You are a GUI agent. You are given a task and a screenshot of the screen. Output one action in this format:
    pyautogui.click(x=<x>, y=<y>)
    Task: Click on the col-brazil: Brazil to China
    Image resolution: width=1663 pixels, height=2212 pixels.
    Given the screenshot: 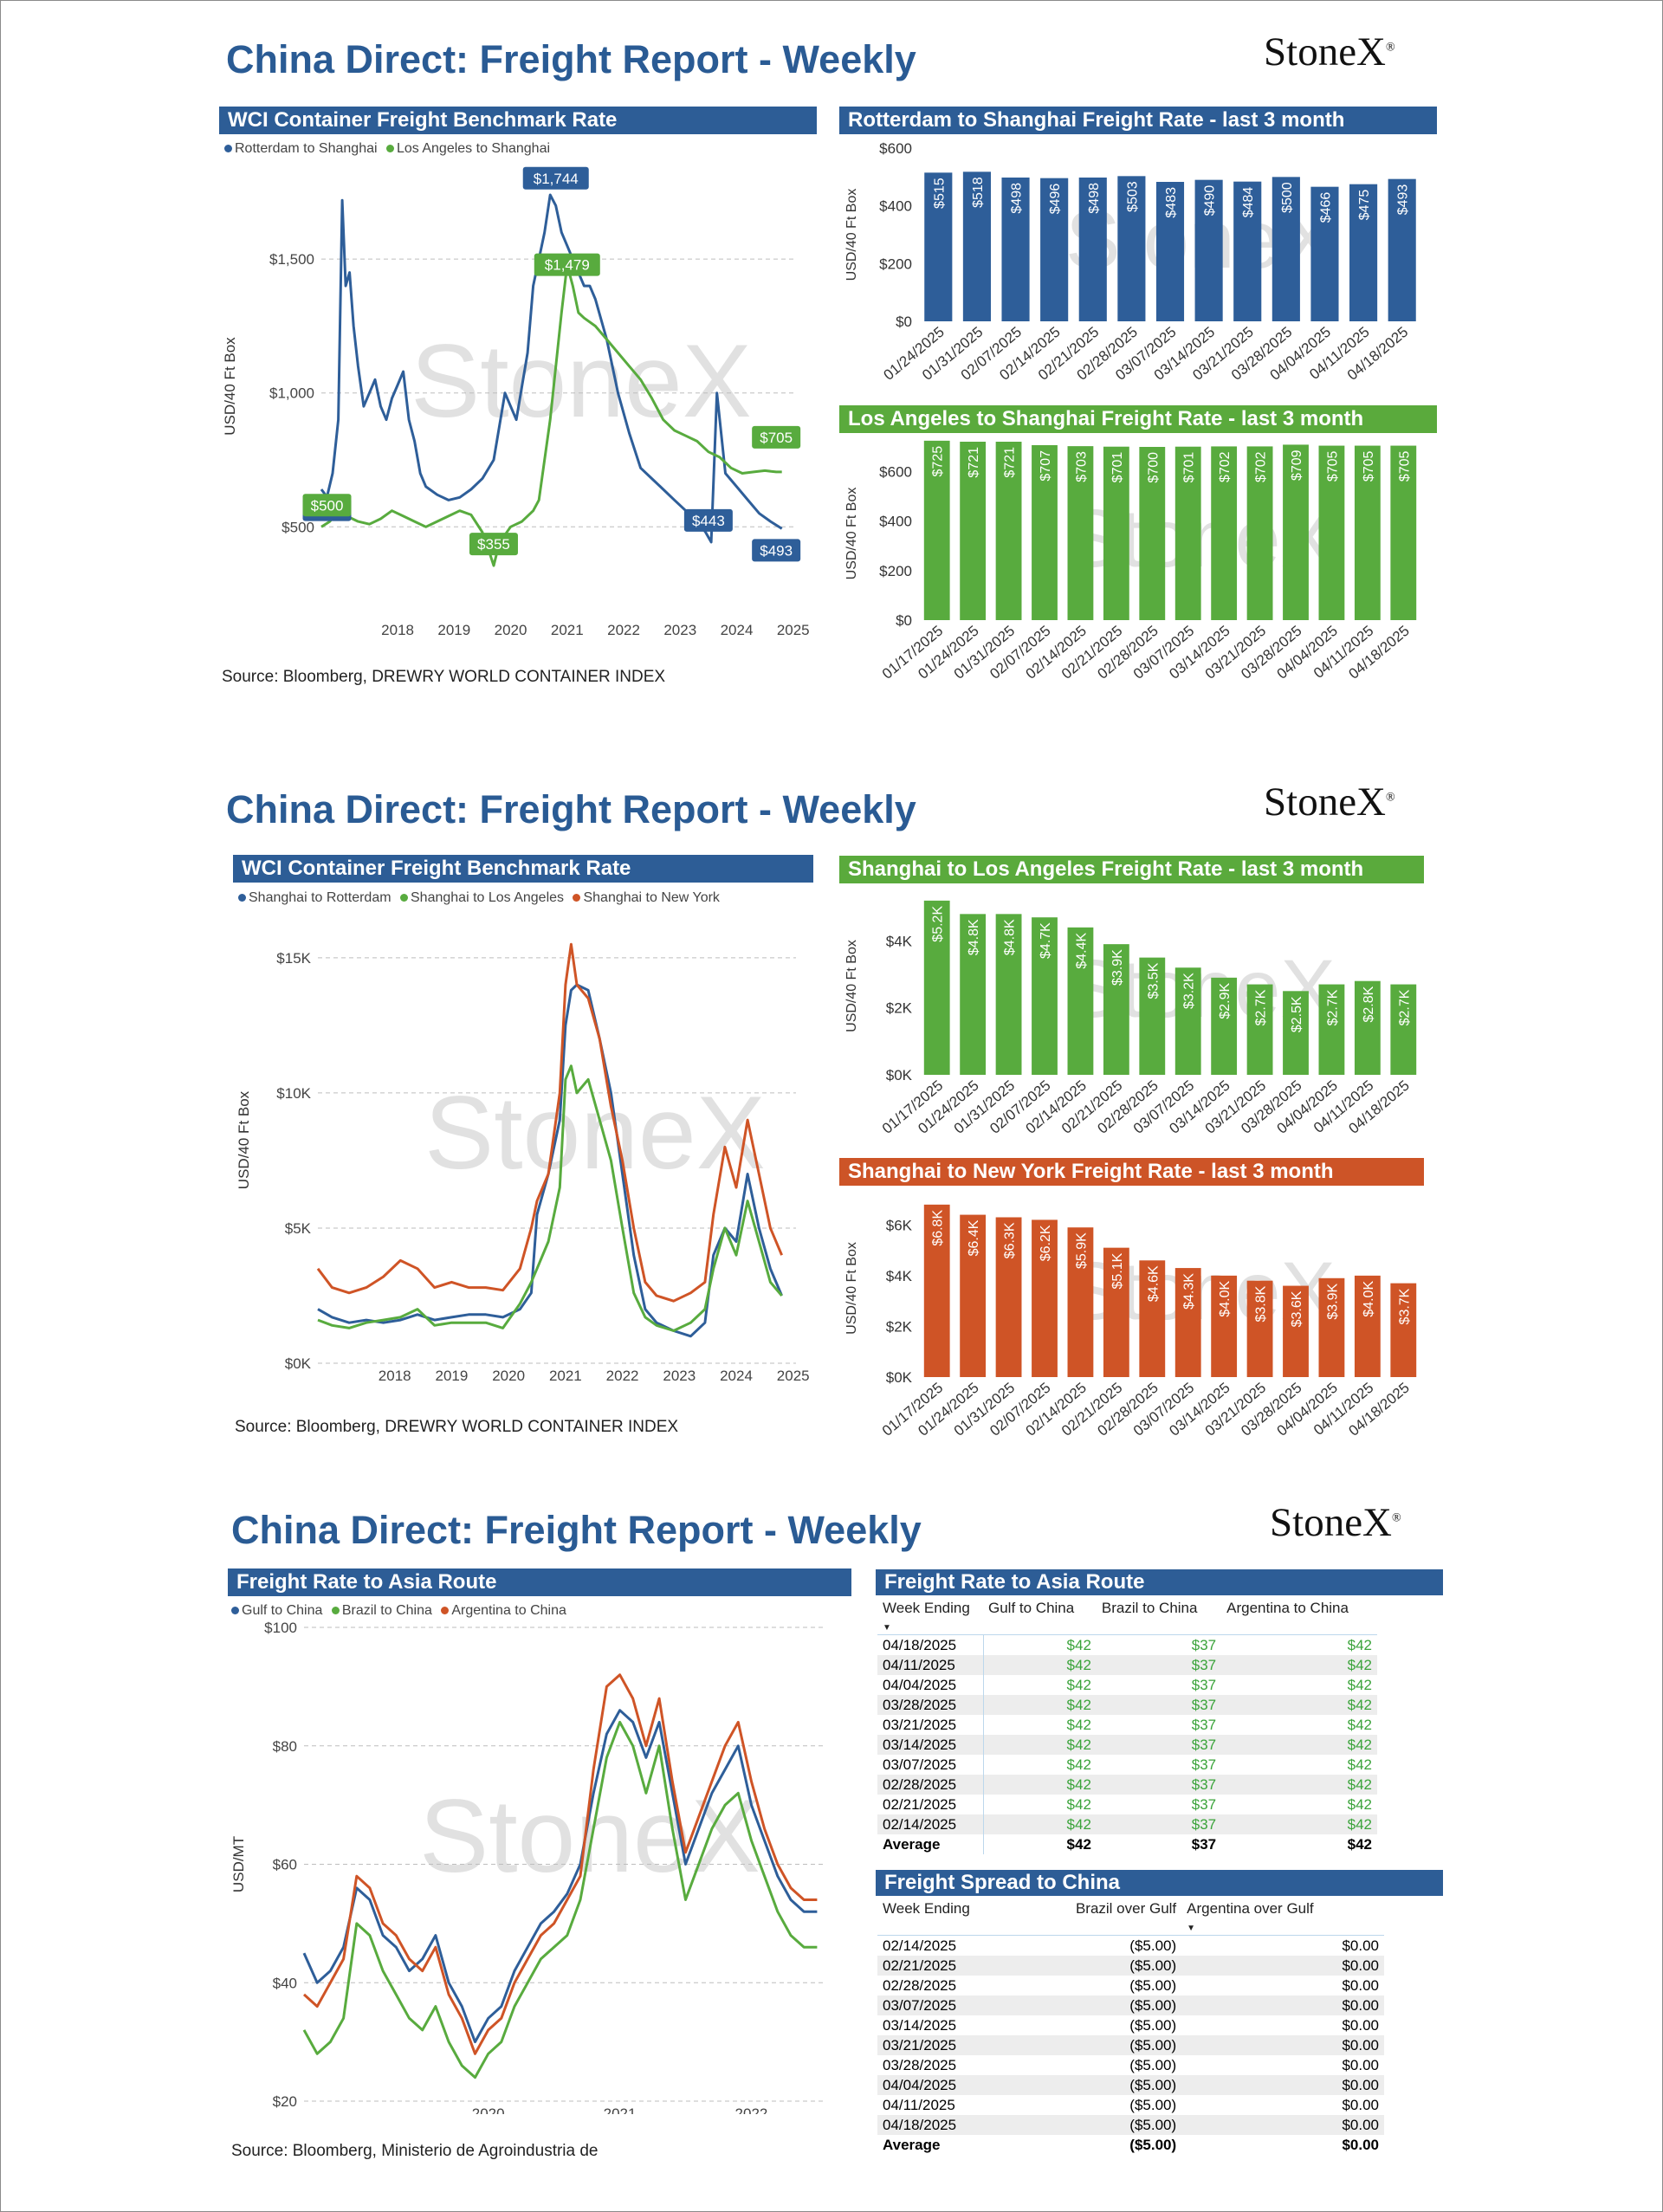 What is the action you would take?
    pyautogui.click(x=1159, y=1617)
    